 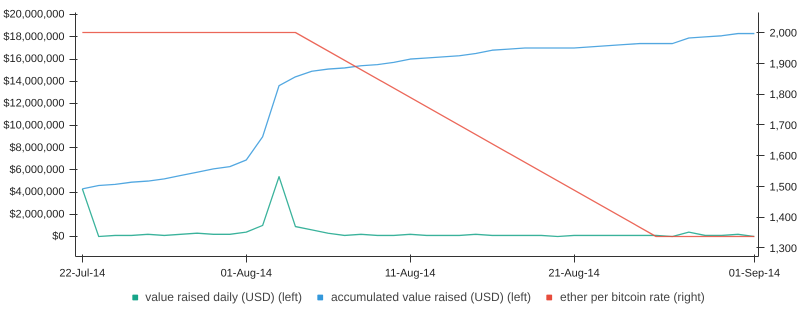 What do you see at coordinates (246, 274) in the screenshot?
I see `x-tick-label: 01-Aug-14` at bounding box center [246, 274].